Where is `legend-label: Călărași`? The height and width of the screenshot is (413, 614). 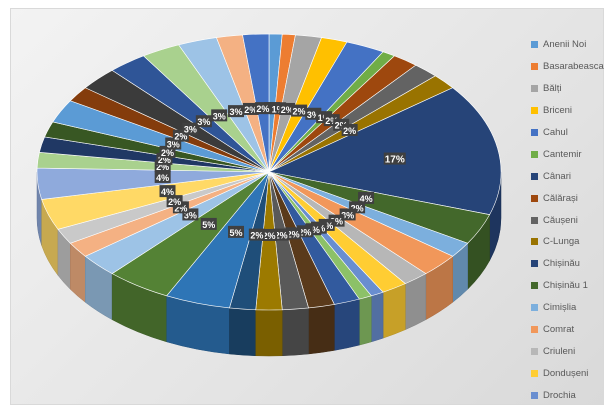 legend-label: Călărași is located at coordinates (560, 198).